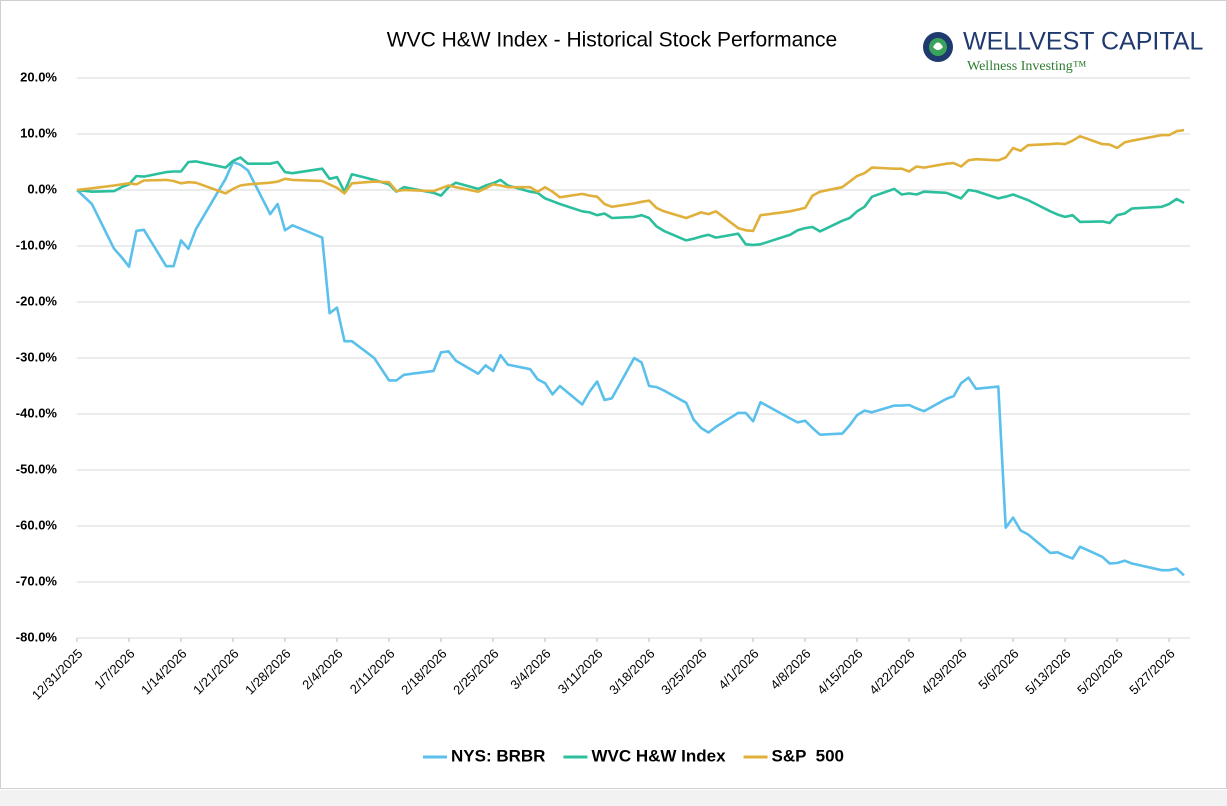  I want to click on y-tick-label: -30.0%, so click(37, 356).